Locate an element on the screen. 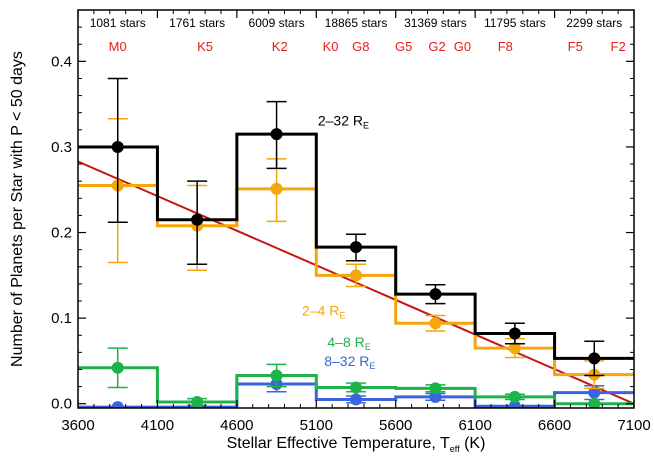 This screenshot has height=457, width=654. spectral-type-label: K2 is located at coordinates (280, 46).